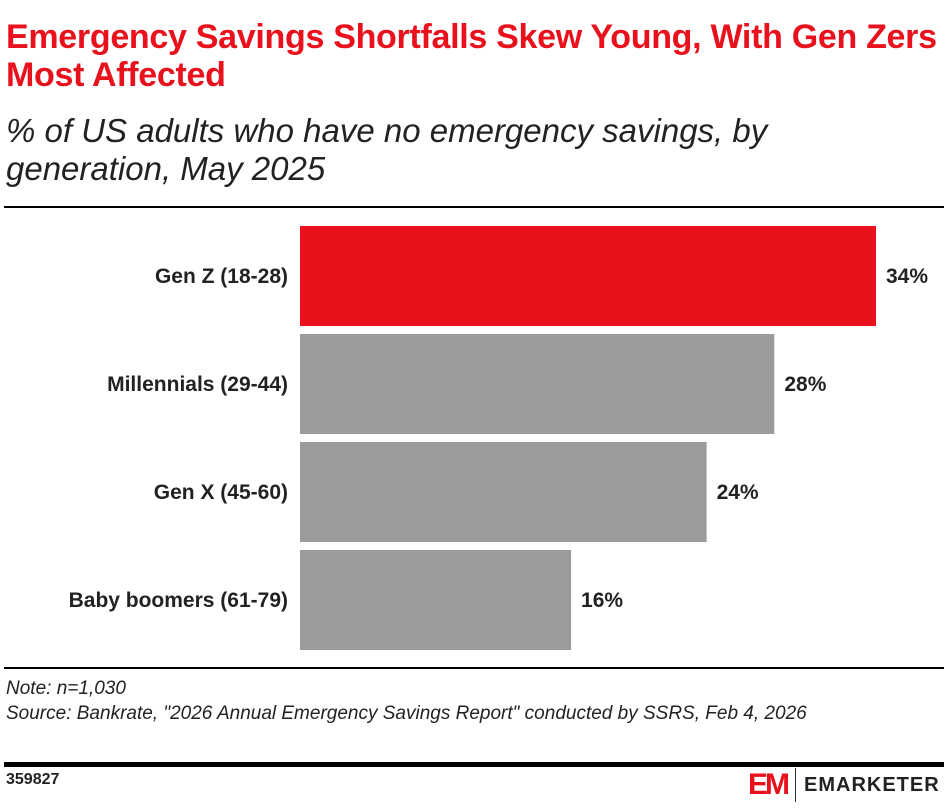 The image size is (948, 808). What do you see at coordinates (907, 276) in the screenshot?
I see `value-label: 34%` at bounding box center [907, 276].